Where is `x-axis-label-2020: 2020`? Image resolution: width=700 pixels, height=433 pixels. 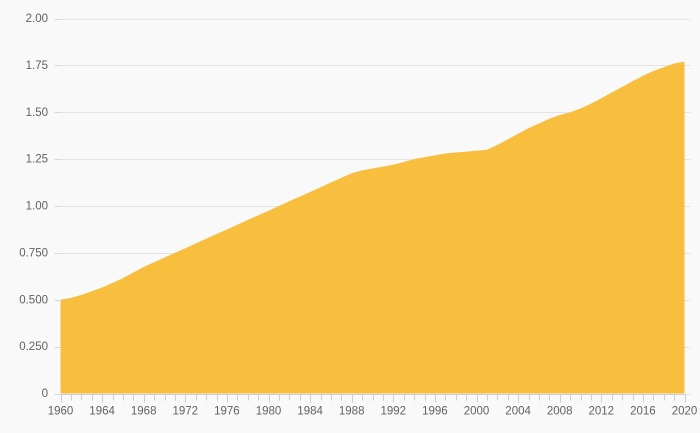 x-axis-label-2020: 2020 is located at coordinates (685, 412).